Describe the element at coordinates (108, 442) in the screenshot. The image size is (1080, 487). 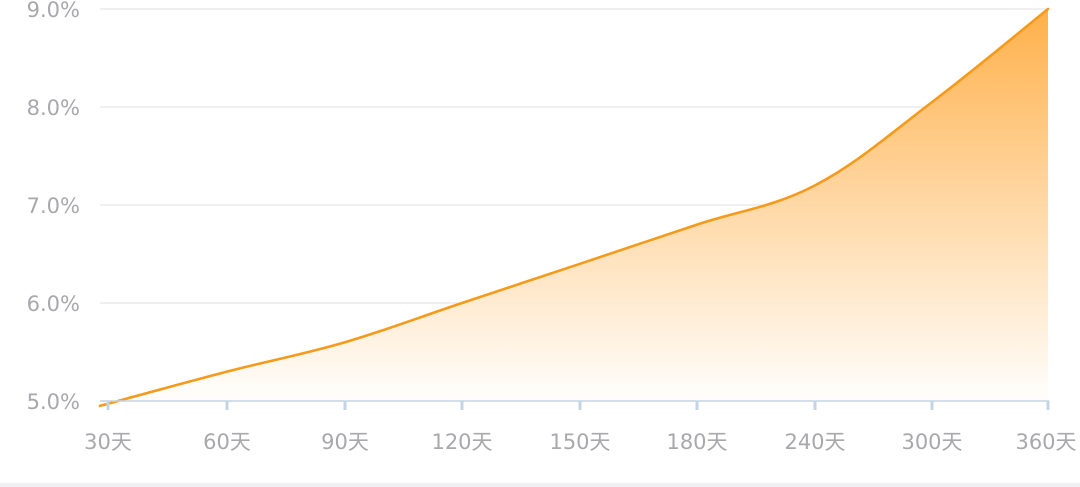
I see `x-tick-label: 30天` at that location.